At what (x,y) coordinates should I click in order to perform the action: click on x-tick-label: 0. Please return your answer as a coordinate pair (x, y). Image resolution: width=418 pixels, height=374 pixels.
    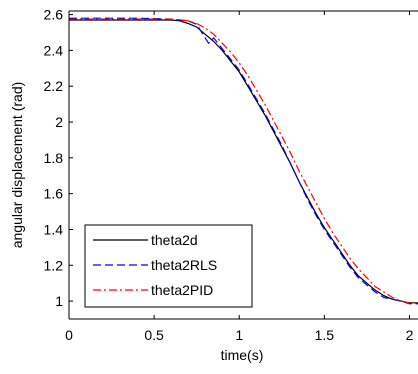
    Looking at the image, I should click on (69, 335).